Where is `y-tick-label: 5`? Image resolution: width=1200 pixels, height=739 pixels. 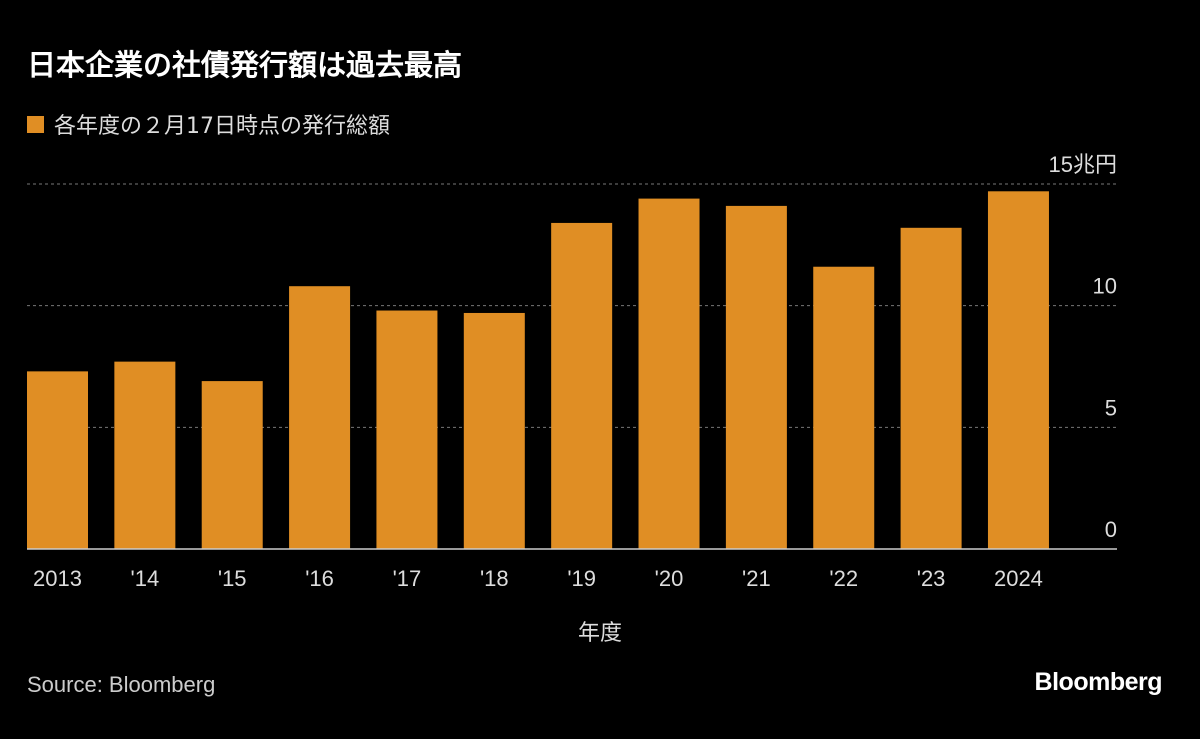
y-tick-label: 5 is located at coordinates (1111, 407).